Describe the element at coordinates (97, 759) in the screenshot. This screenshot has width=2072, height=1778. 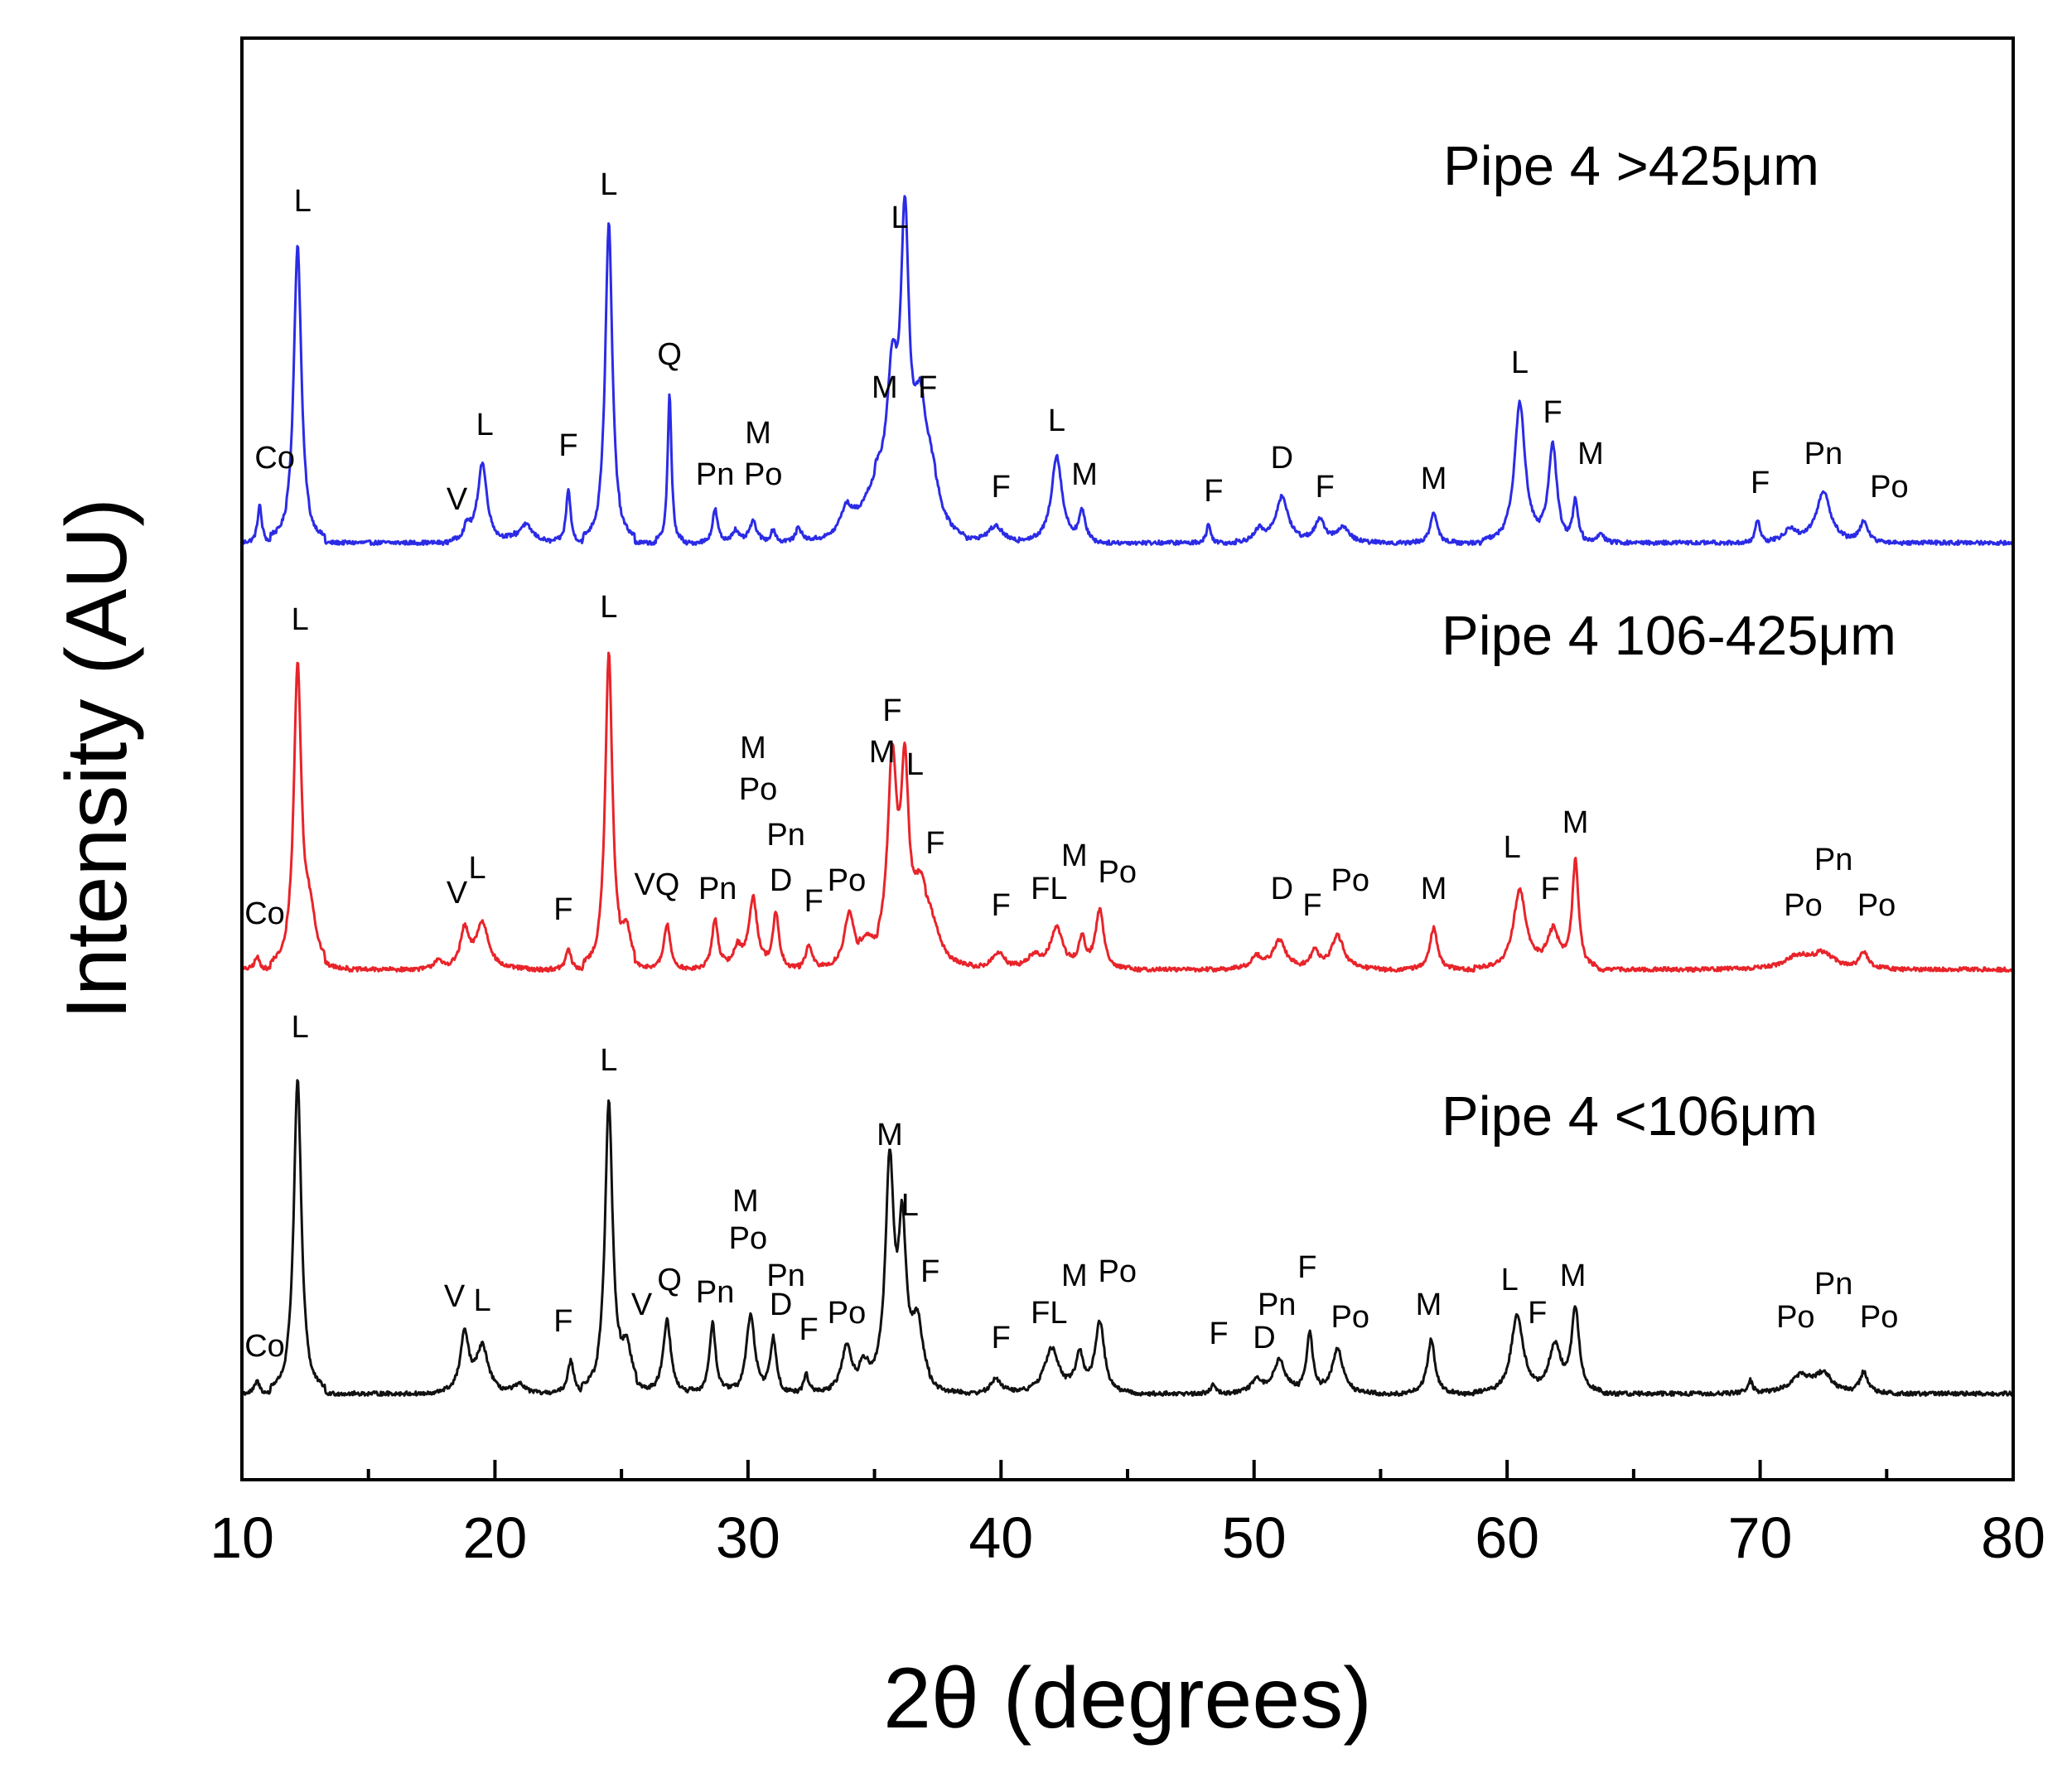
I see `y-axis-title: Intensity (AU)` at that location.